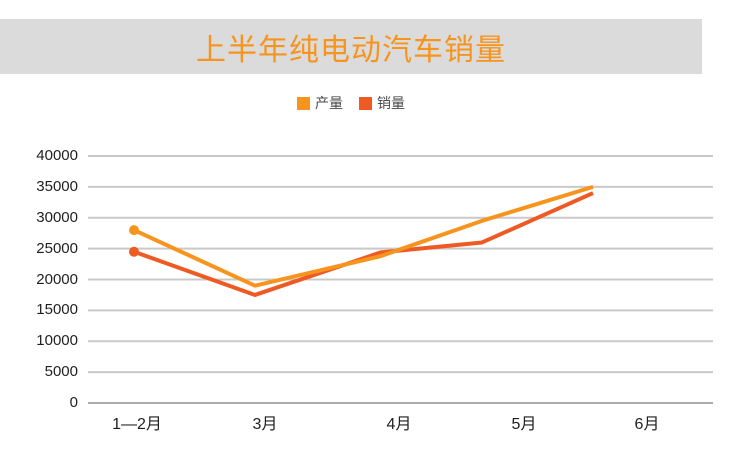 This screenshot has width=735, height=453. Describe the element at coordinates (399, 424) in the screenshot. I see `x-axis-tick-label: 4月` at that location.